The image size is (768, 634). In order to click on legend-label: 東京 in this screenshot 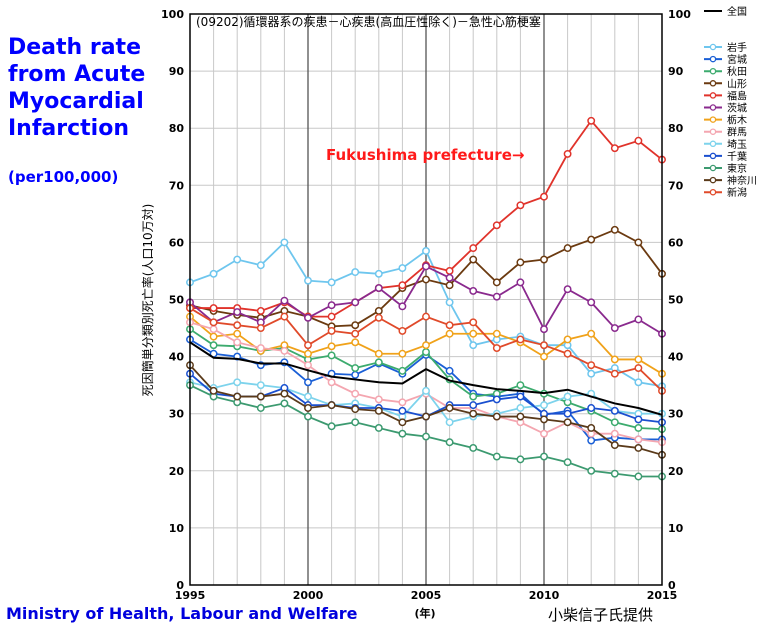, I will do `click(737, 168)`.